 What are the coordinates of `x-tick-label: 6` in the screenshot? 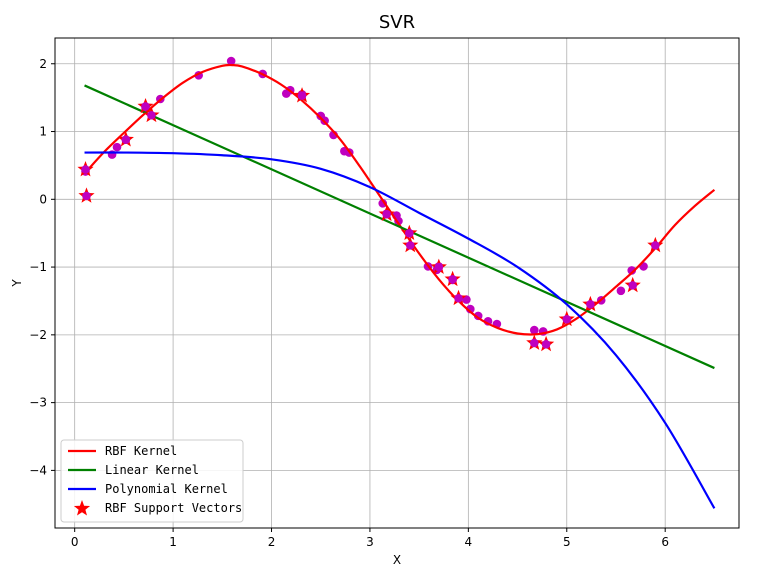 It's located at (665, 542).